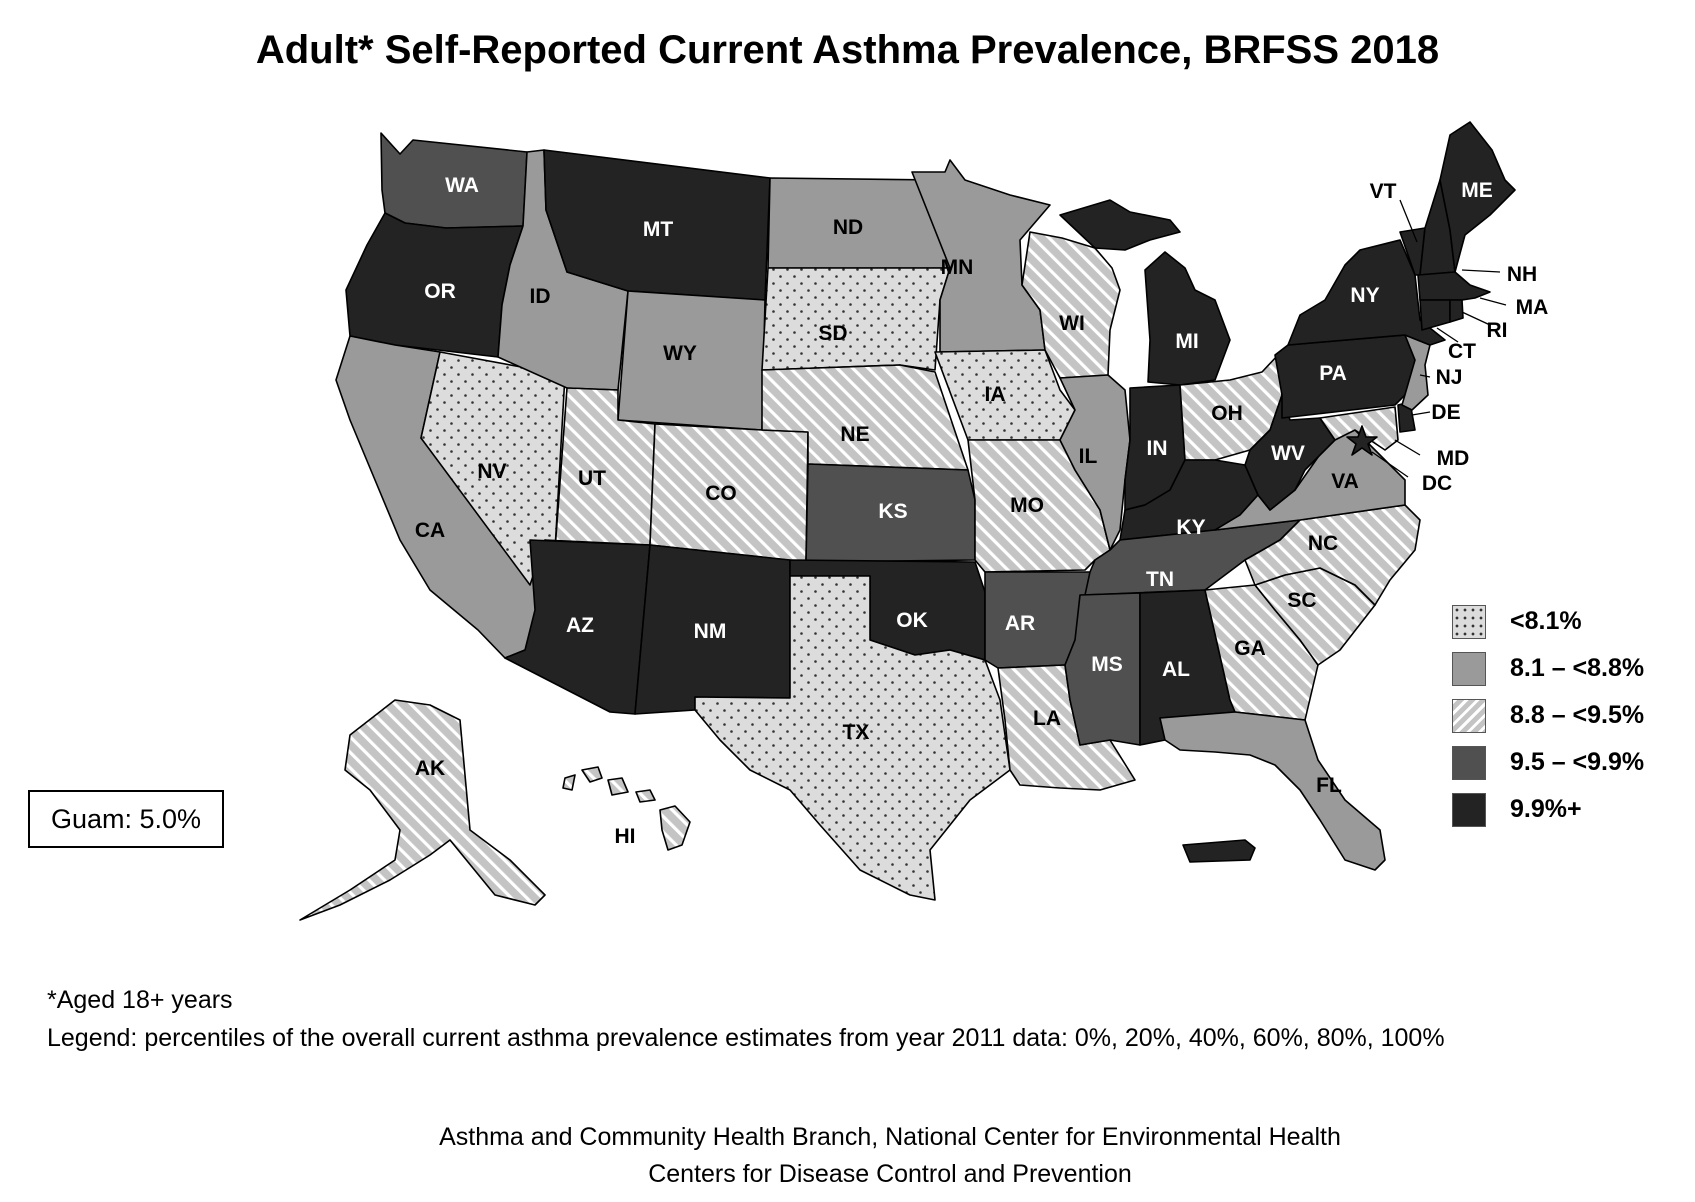 The width and height of the screenshot is (1695, 1202). Describe the element at coordinates (1227, 413) in the screenshot. I see `label-oh: OH` at that location.